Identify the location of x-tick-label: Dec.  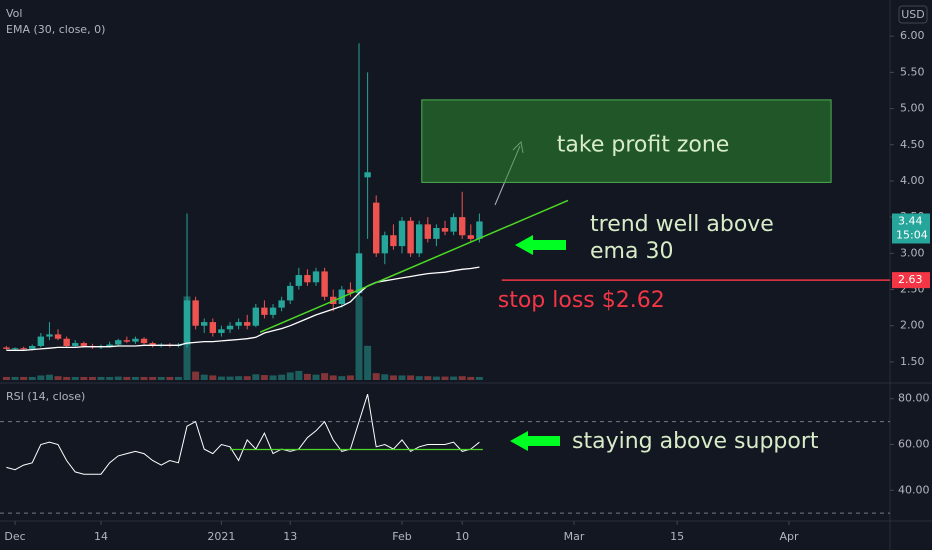
(14, 536).